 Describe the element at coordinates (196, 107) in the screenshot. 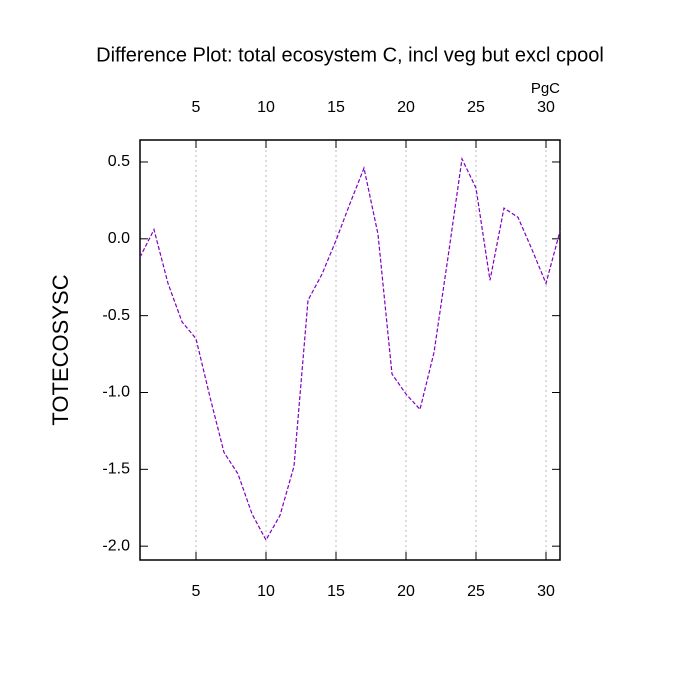

I see `x-tick-label-top: 5` at that location.